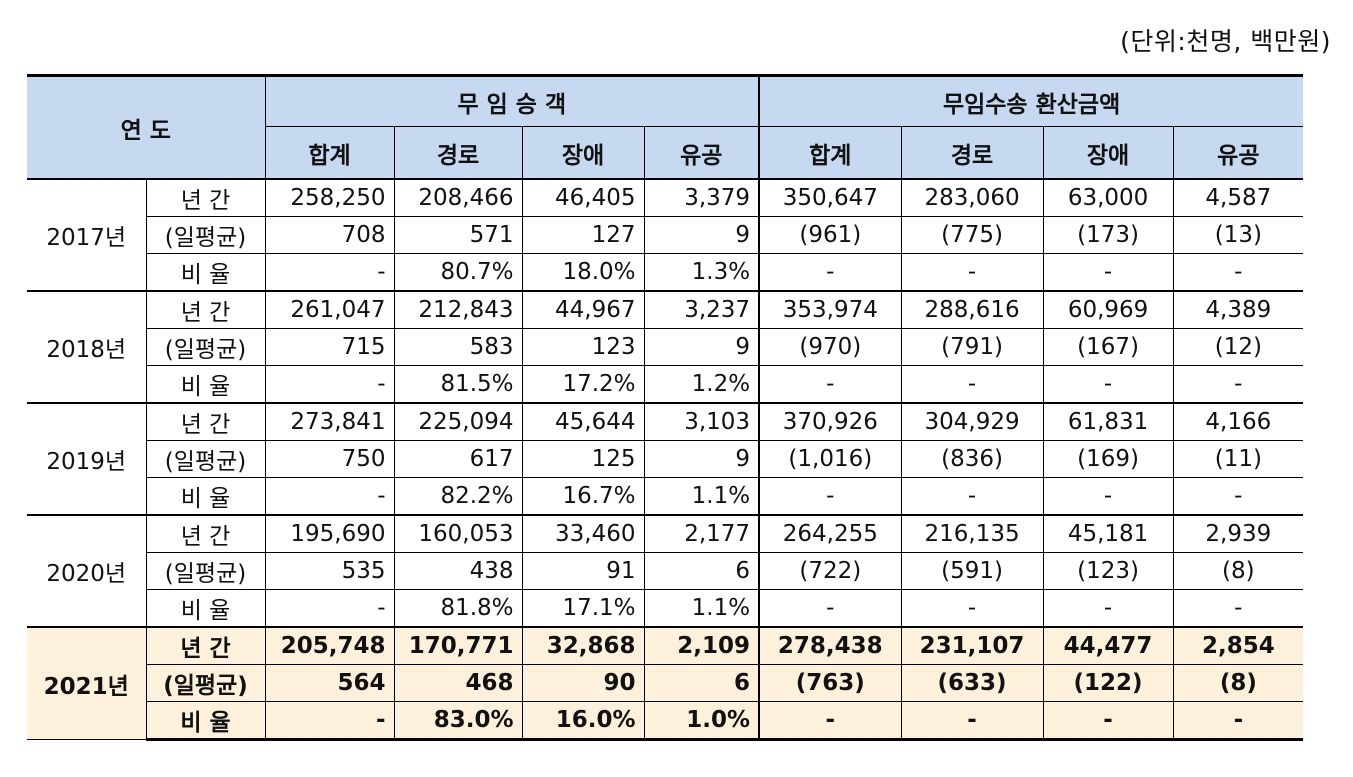  Describe the element at coordinates (329, 235) in the screenshot. I see `data-cell: 708` at that location.